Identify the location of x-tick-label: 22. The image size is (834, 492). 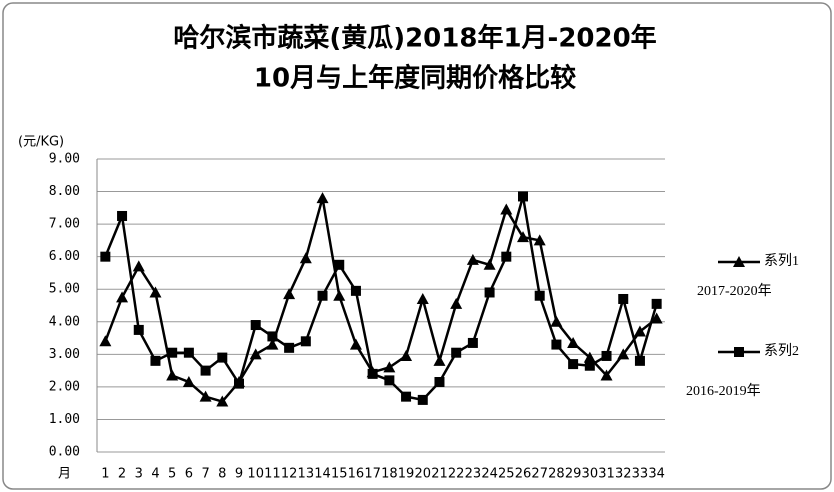
(456, 474).